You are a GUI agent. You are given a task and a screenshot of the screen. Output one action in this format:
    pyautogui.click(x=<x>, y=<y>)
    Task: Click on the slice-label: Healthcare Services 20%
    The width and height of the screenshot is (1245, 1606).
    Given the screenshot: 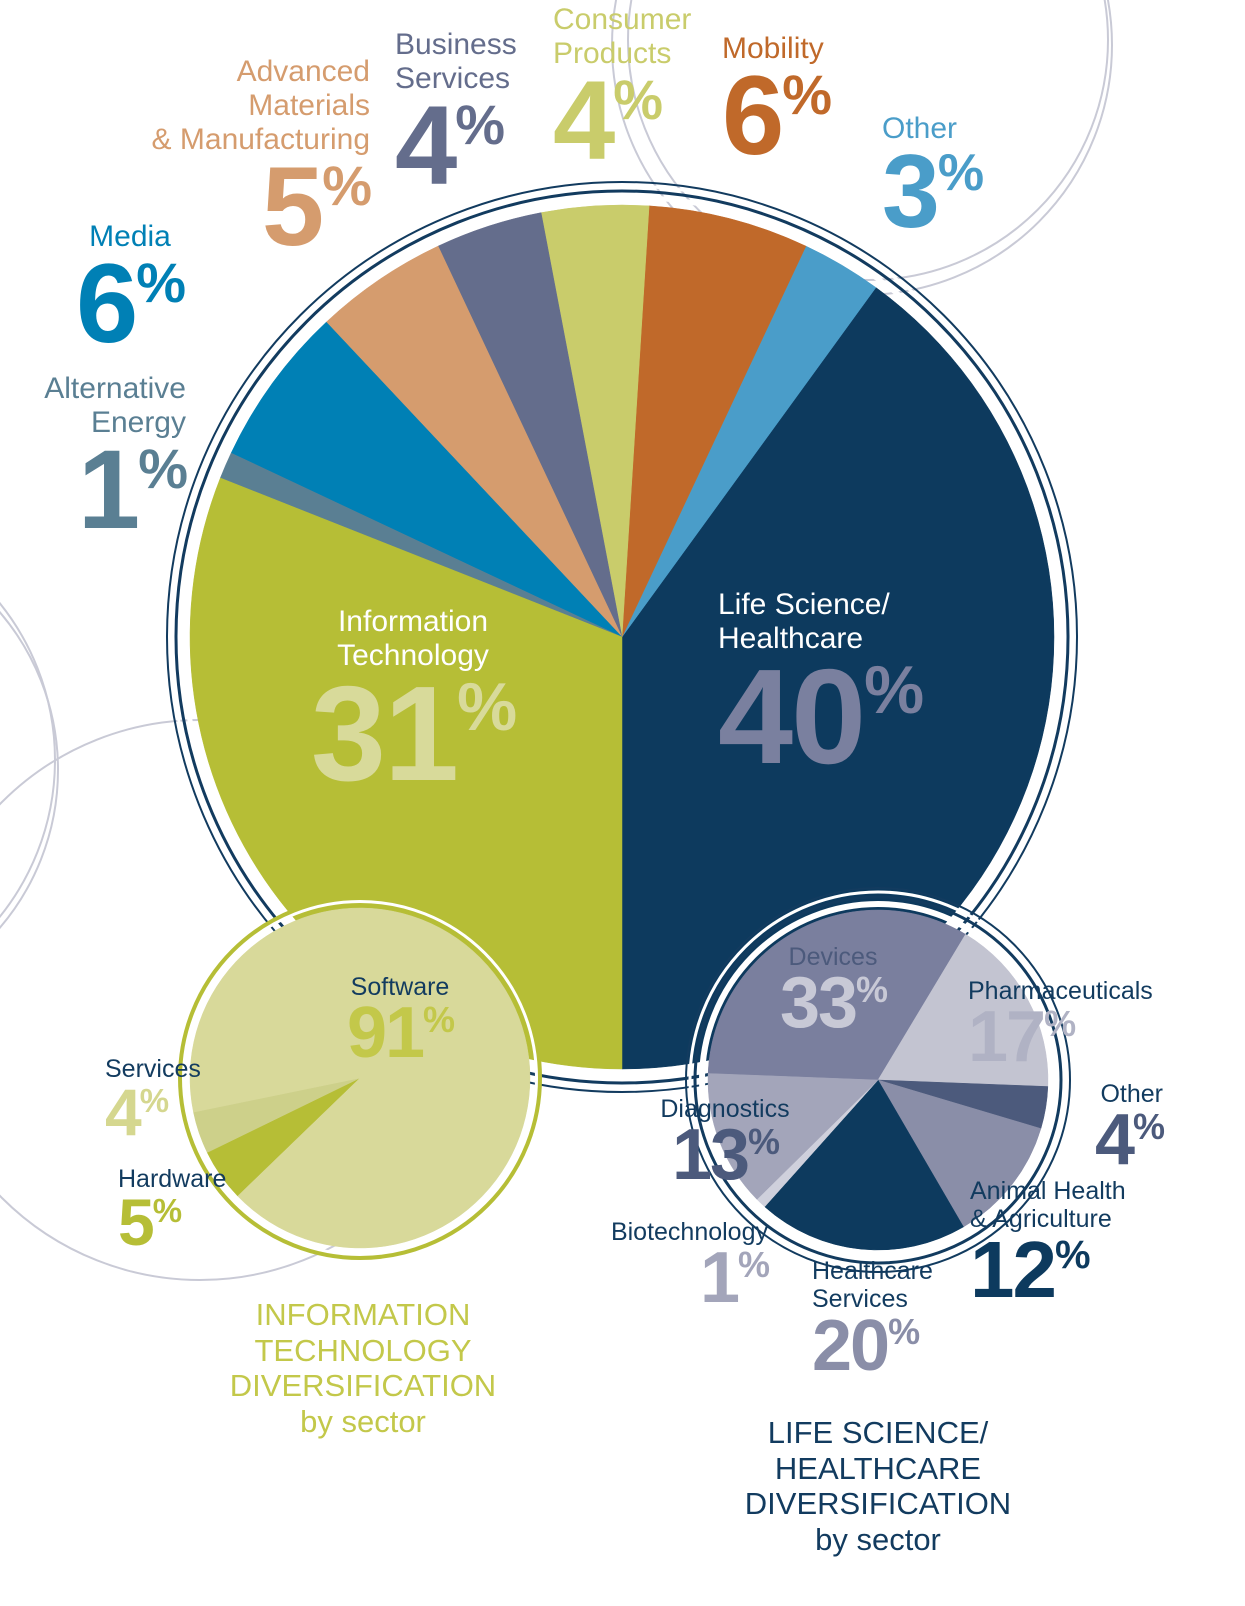 What is the action you would take?
    pyautogui.click(x=872, y=1321)
    